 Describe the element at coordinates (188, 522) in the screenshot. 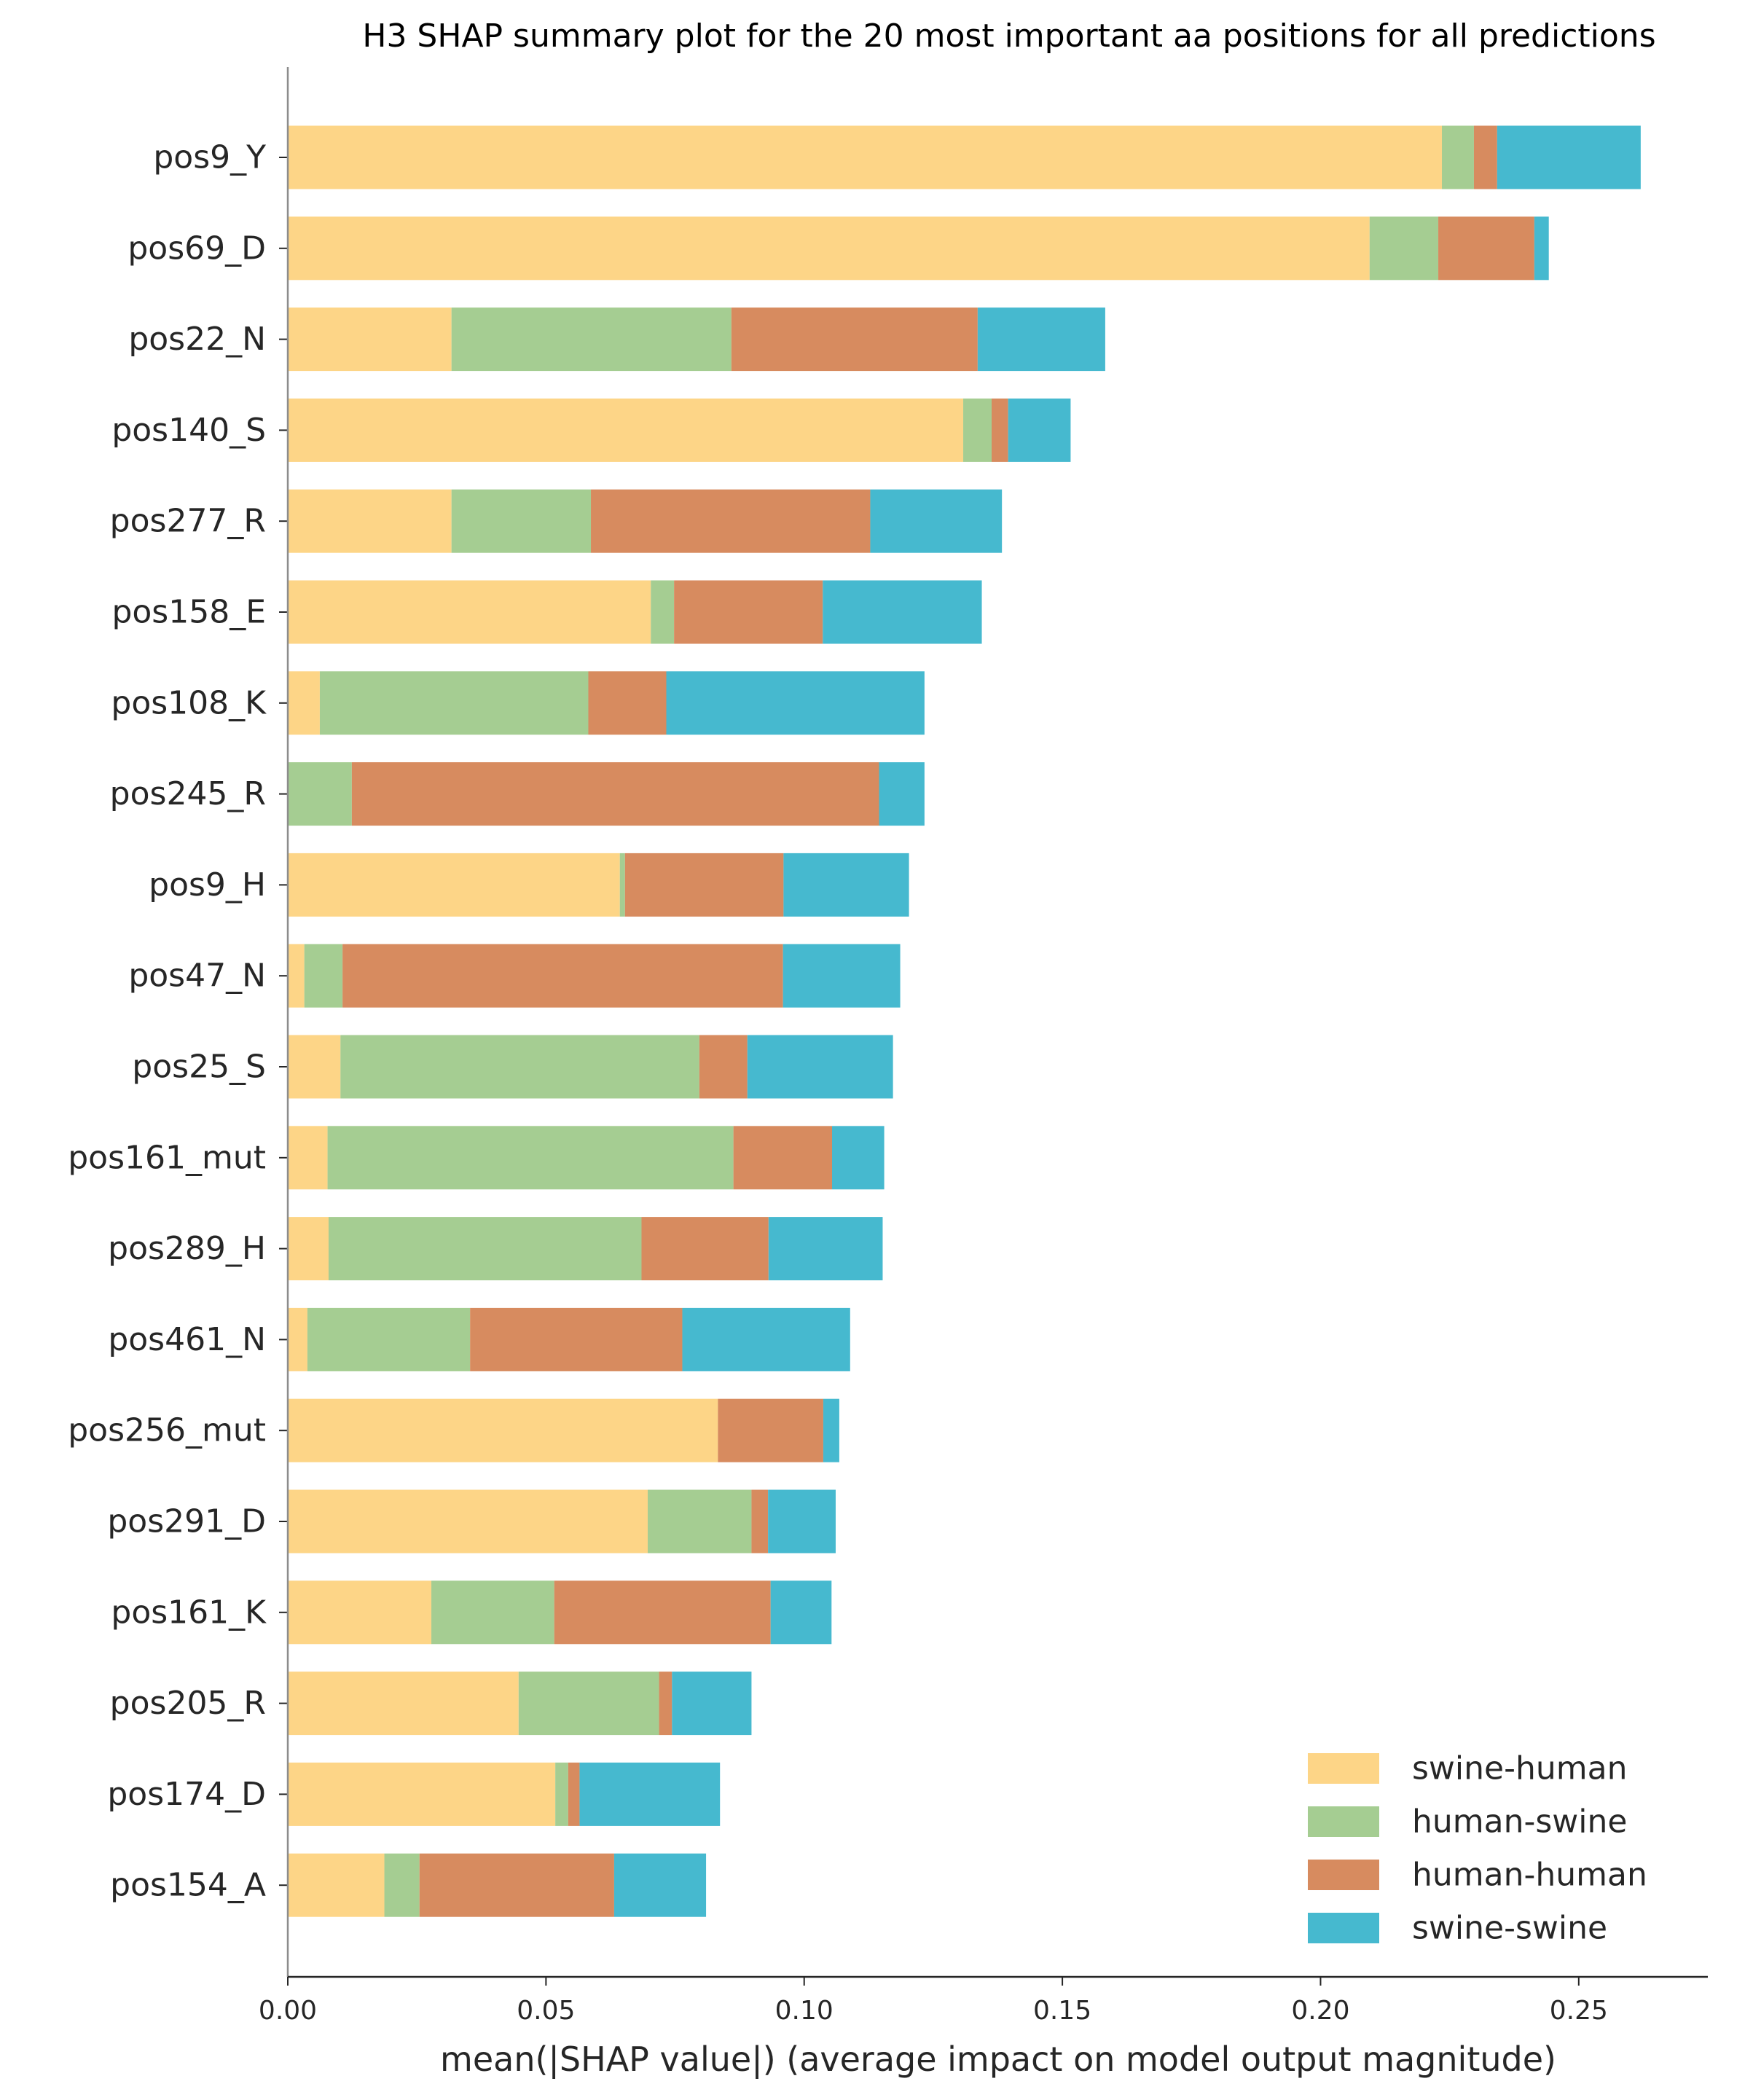

I see `category-label: pos277_R` at that location.